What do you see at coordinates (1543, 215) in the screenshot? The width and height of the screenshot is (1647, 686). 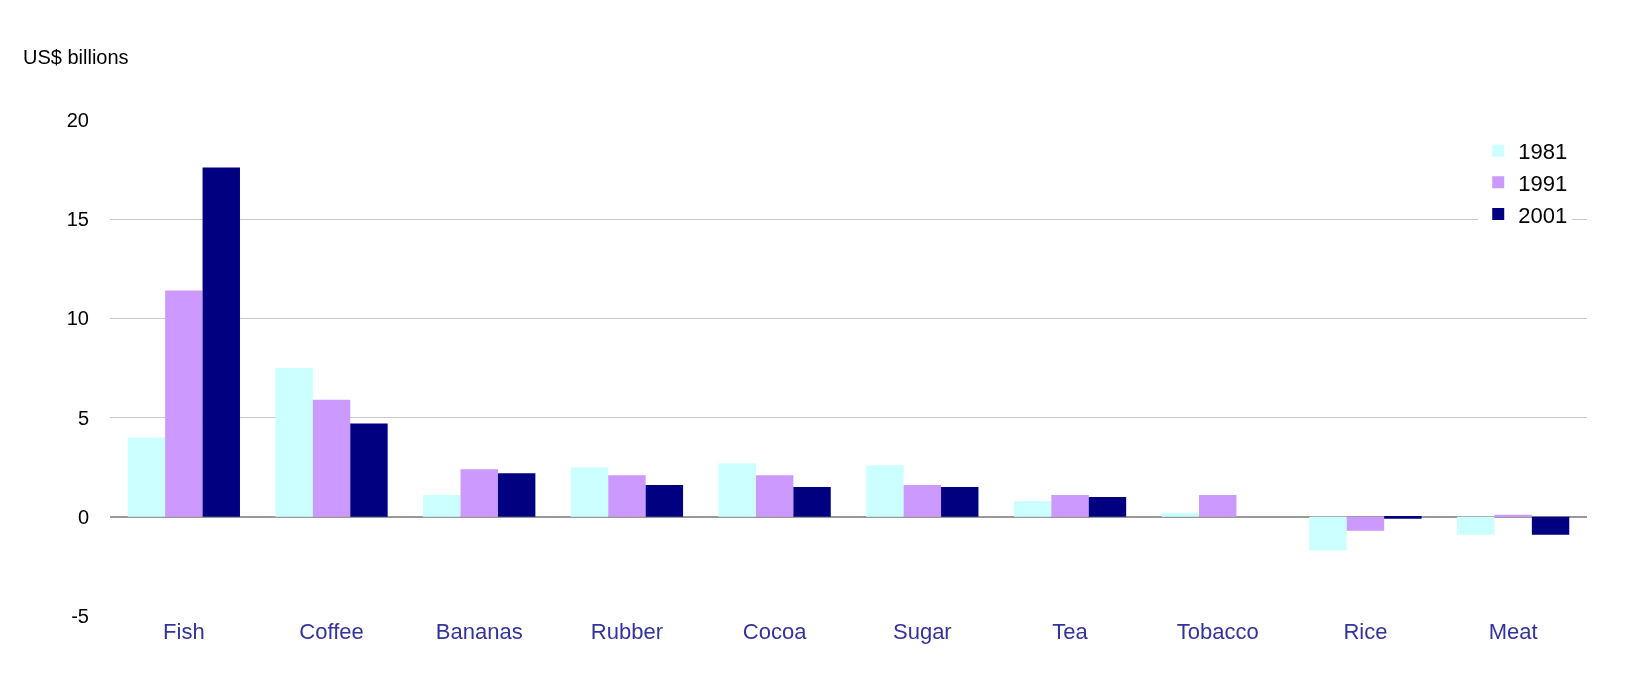 I see `legend-label: 2001` at bounding box center [1543, 215].